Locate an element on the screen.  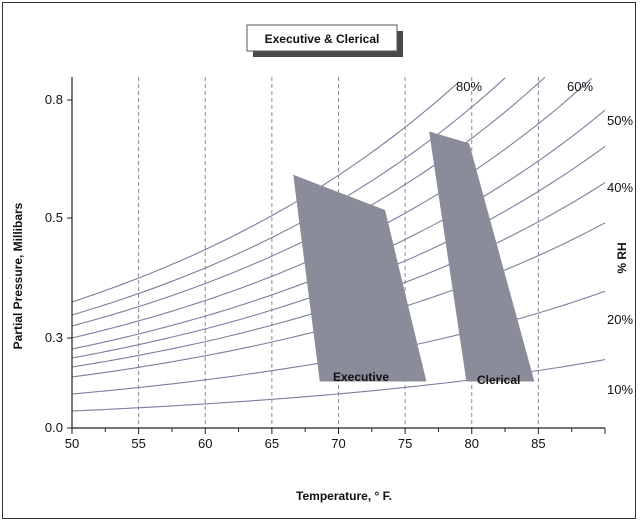
y-tick-label: 0.5 is located at coordinates (54, 217).